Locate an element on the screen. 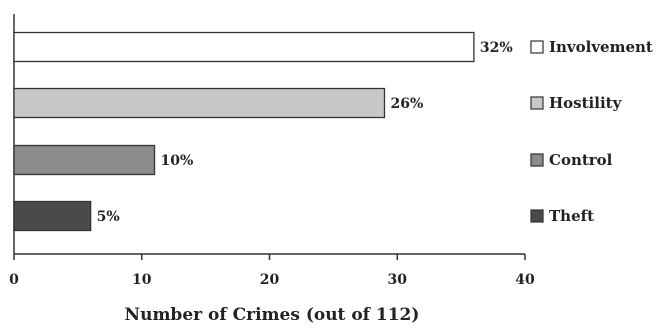 Image resolution: width=667 pixels, height=330 pixels. legend: Involvement Hostility Control Theft is located at coordinates (591, 131).